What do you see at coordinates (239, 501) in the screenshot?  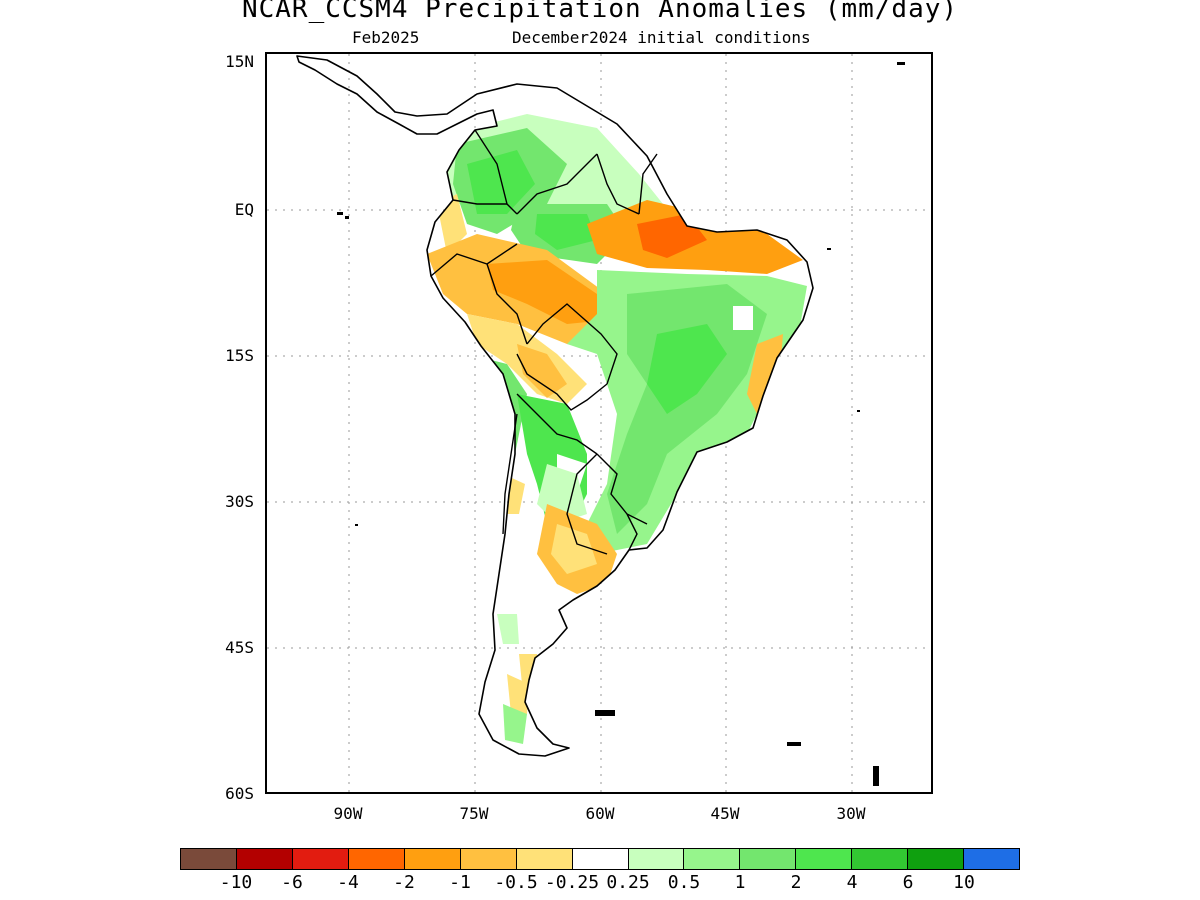 I see `lat-label-30s: 30S` at bounding box center [239, 501].